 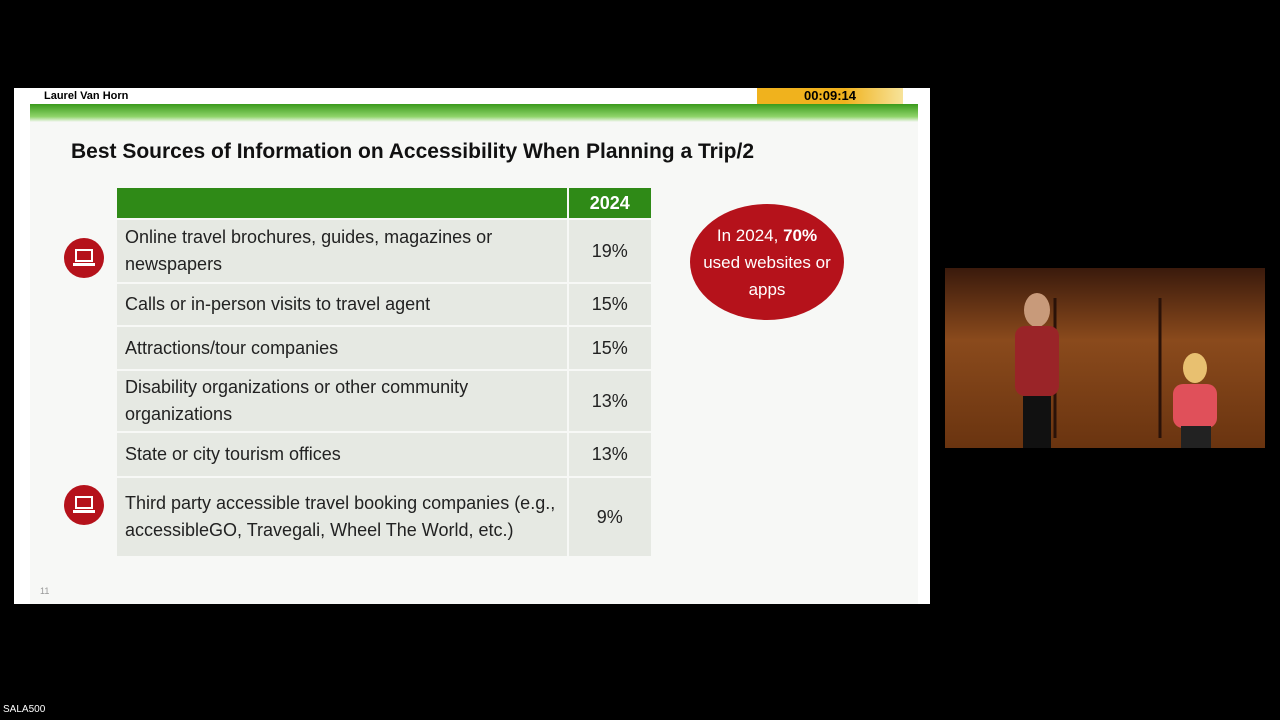 What do you see at coordinates (342, 203) in the screenshot?
I see `header-cell` at bounding box center [342, 203].